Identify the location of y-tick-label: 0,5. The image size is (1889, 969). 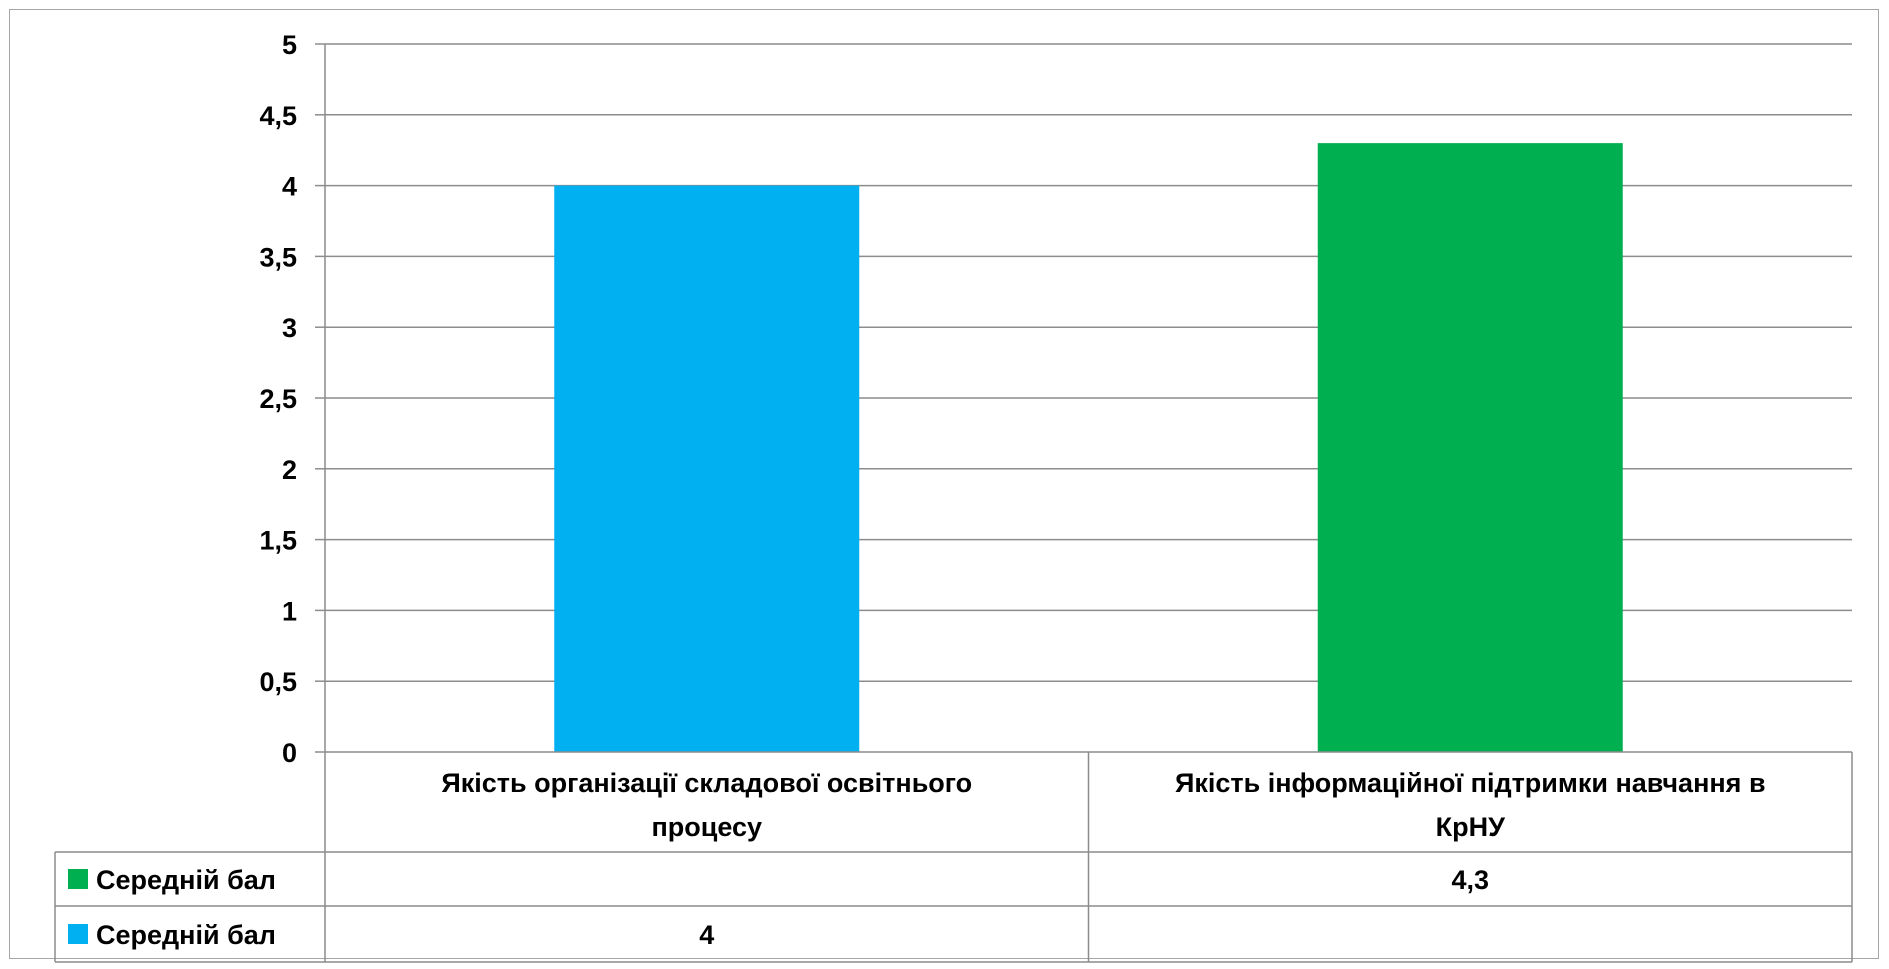
(278, 682).